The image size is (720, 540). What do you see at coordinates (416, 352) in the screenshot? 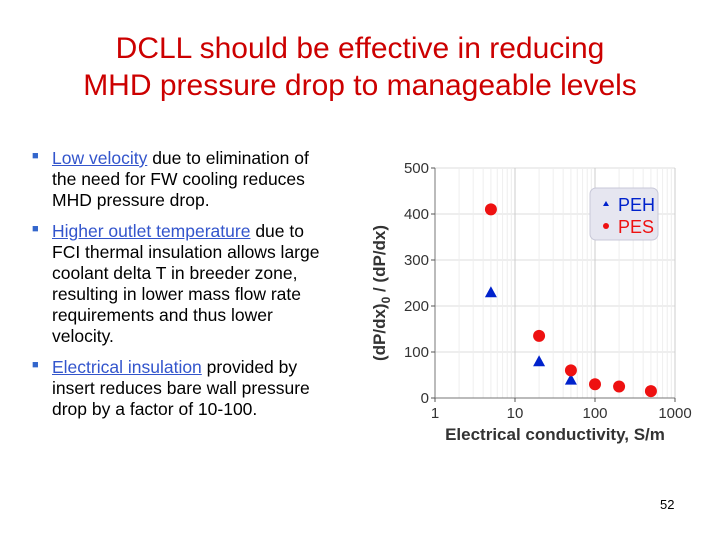
I see `y-tick-label: 100` at bounding box center [416, 352].